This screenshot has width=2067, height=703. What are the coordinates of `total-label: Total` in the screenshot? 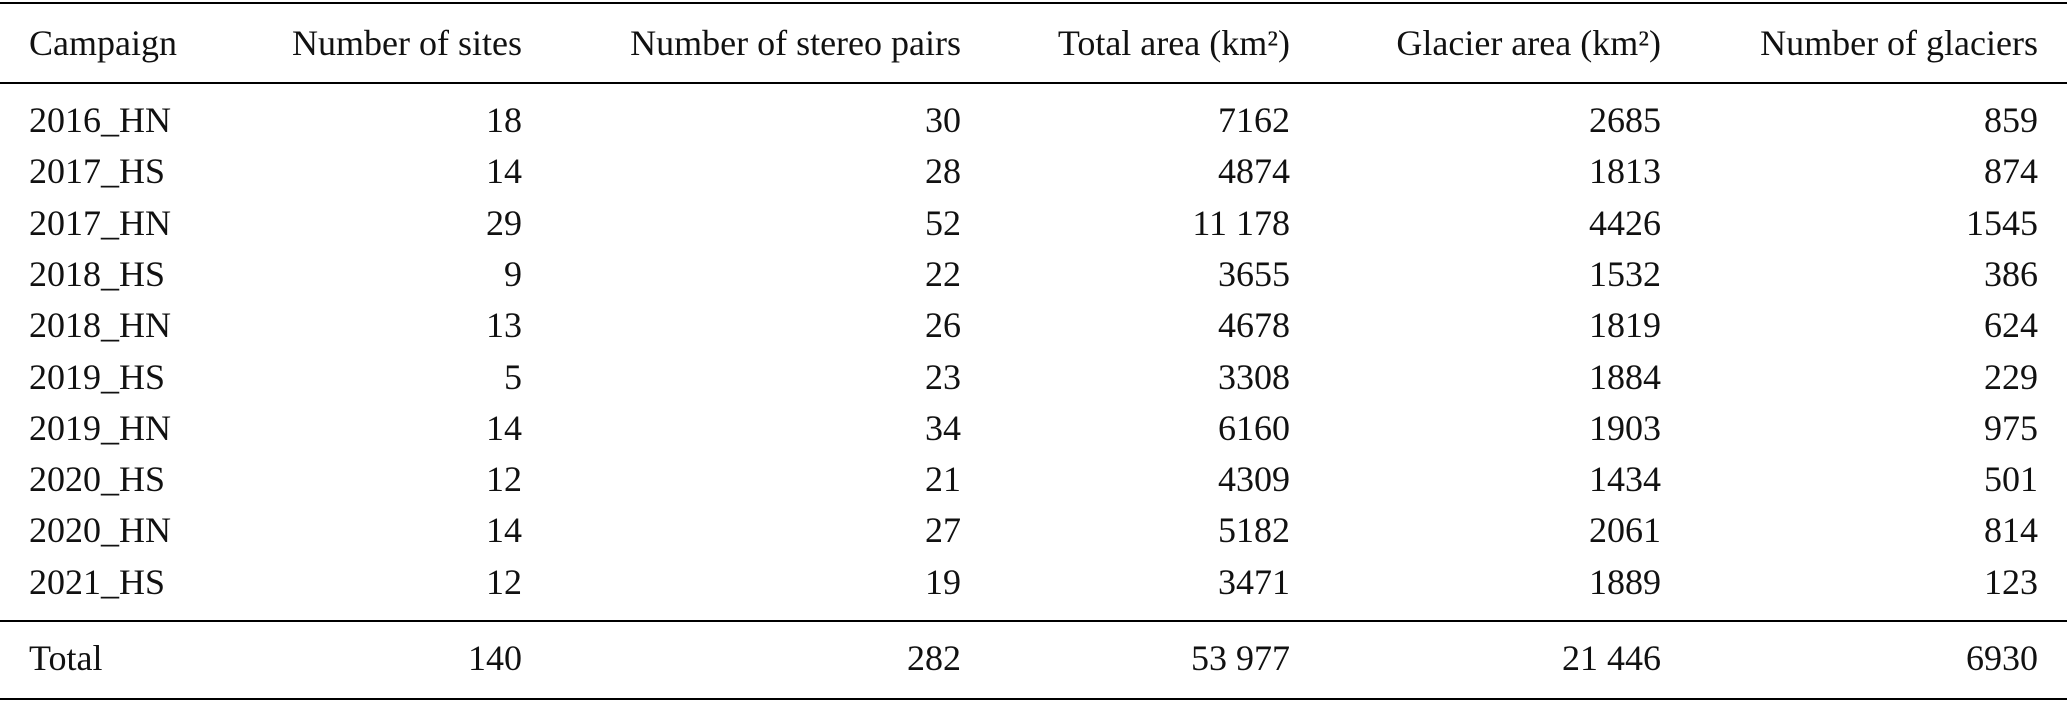 It's located at (66, 658).